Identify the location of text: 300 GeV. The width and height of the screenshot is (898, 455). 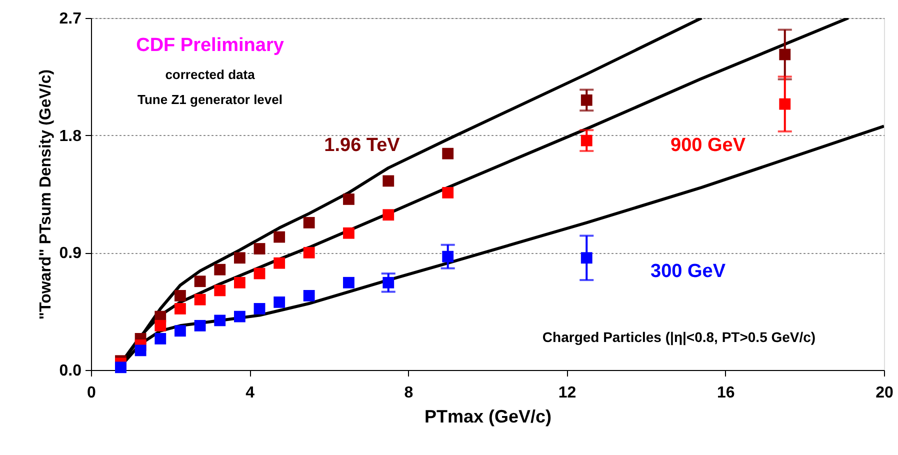
(688, 271).